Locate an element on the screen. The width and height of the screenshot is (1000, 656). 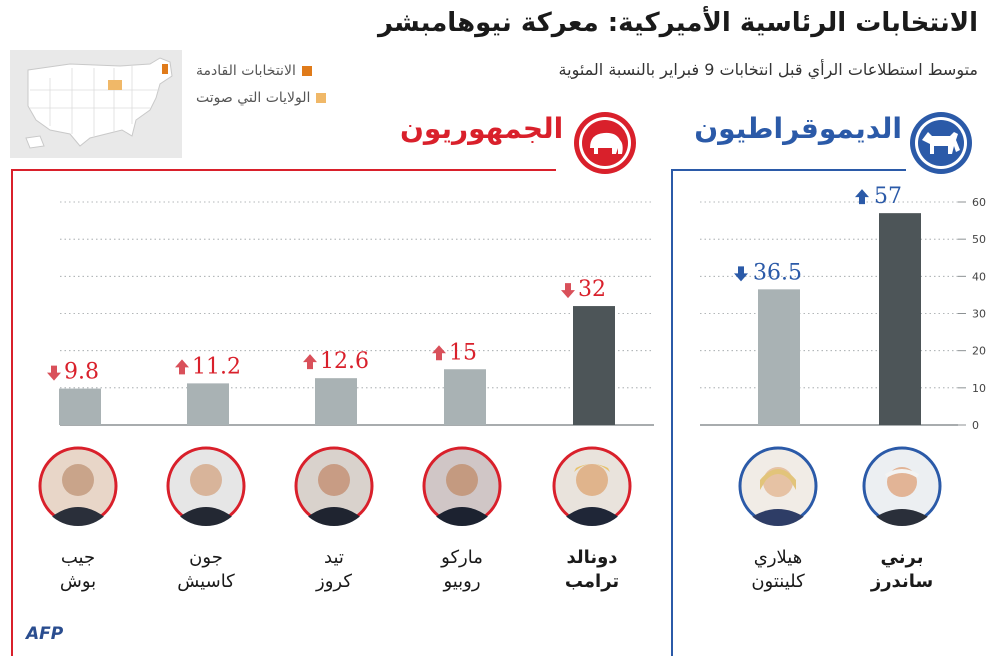
value-label-rep: 9.8 is located at coordinates (81, 372).